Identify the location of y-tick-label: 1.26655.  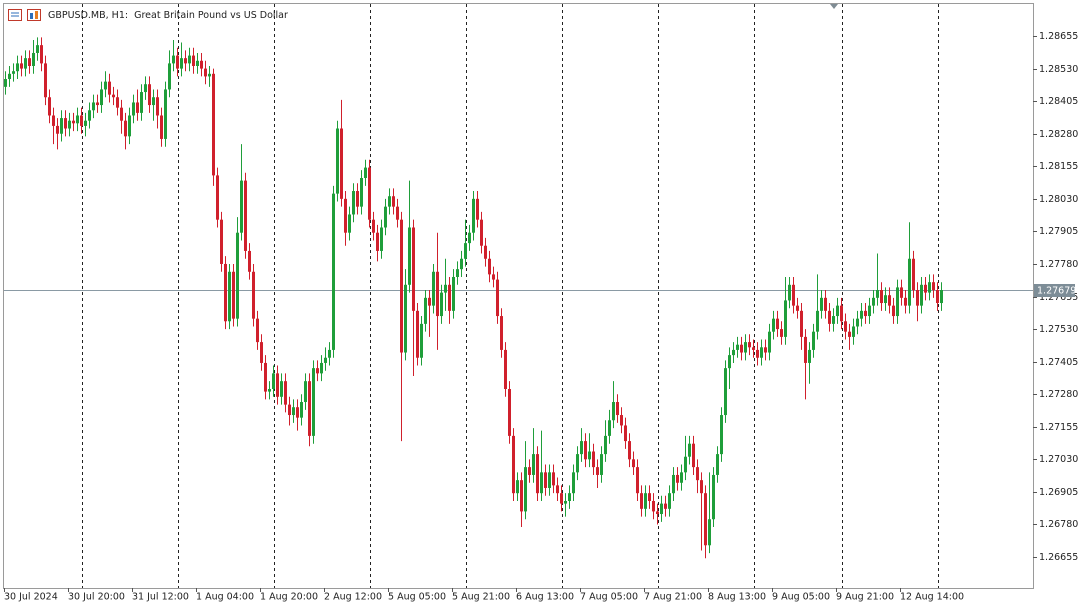
(1058, 557).